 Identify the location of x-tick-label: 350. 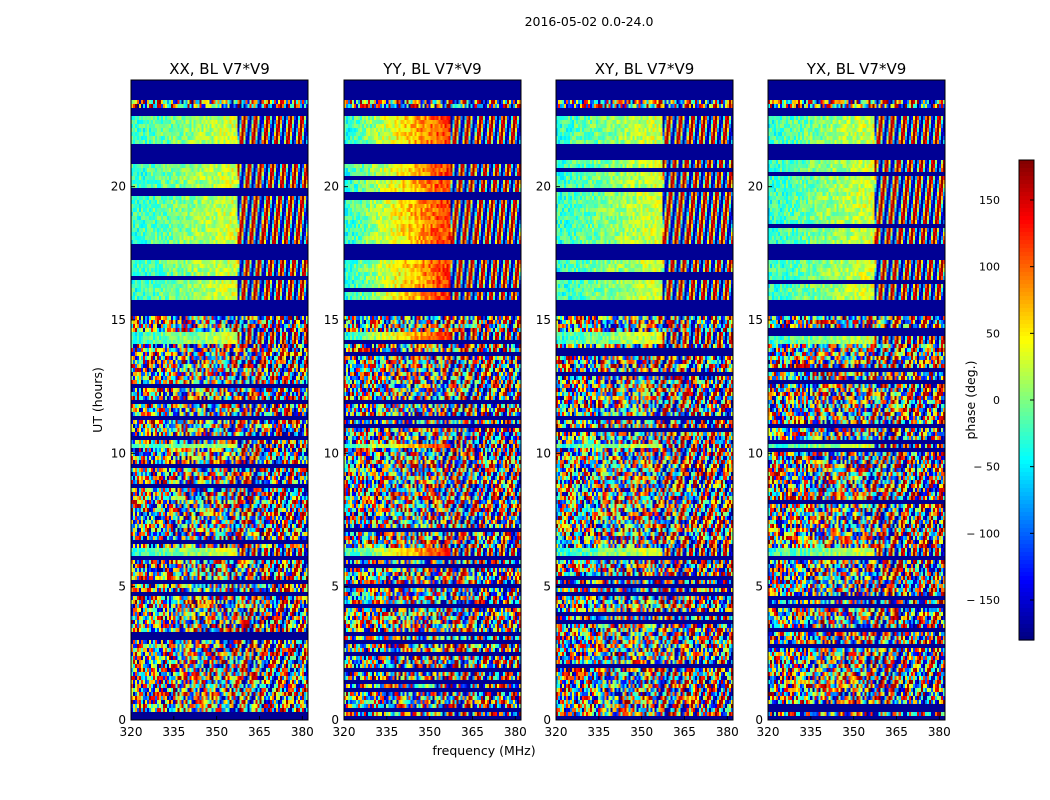
(216, 732).